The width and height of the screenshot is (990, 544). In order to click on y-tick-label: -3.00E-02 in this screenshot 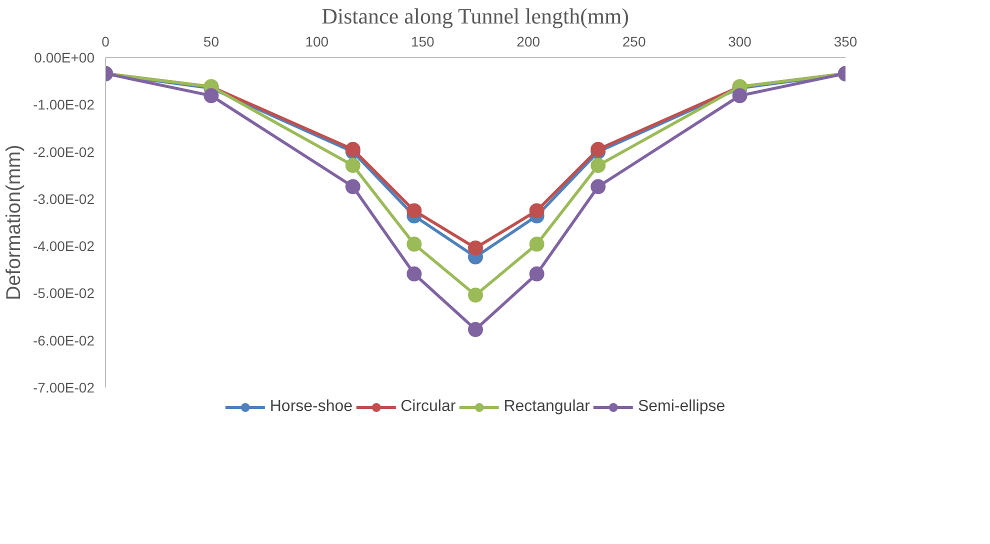, I will do `click(64, 198)`.